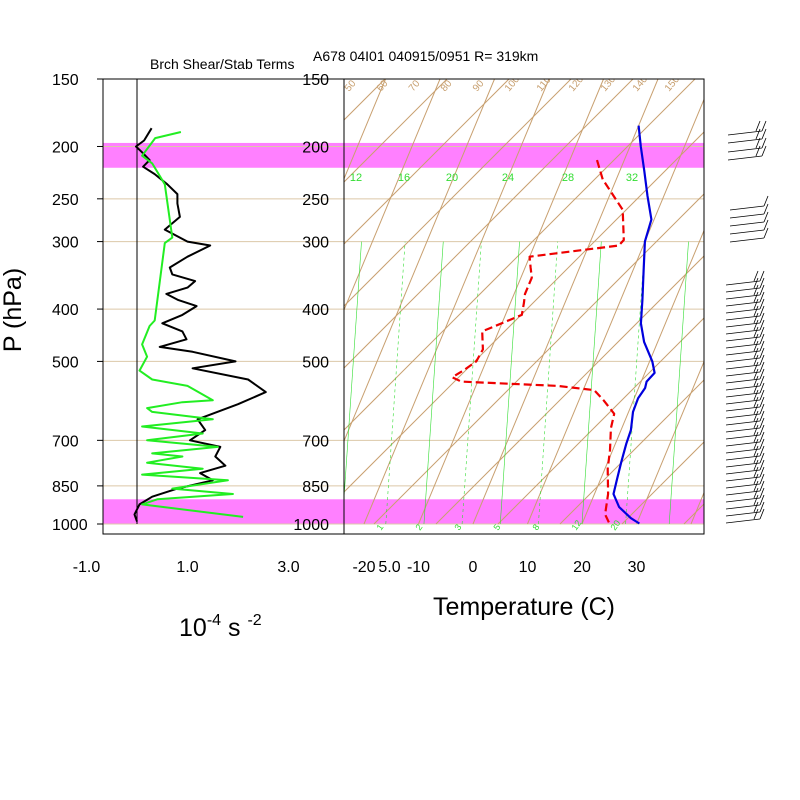 This screenshot has height=800, width=800. Describe the element at coordinates (65, 441) in the screenshot. I see `left-y-tick-label: 700` at that location.